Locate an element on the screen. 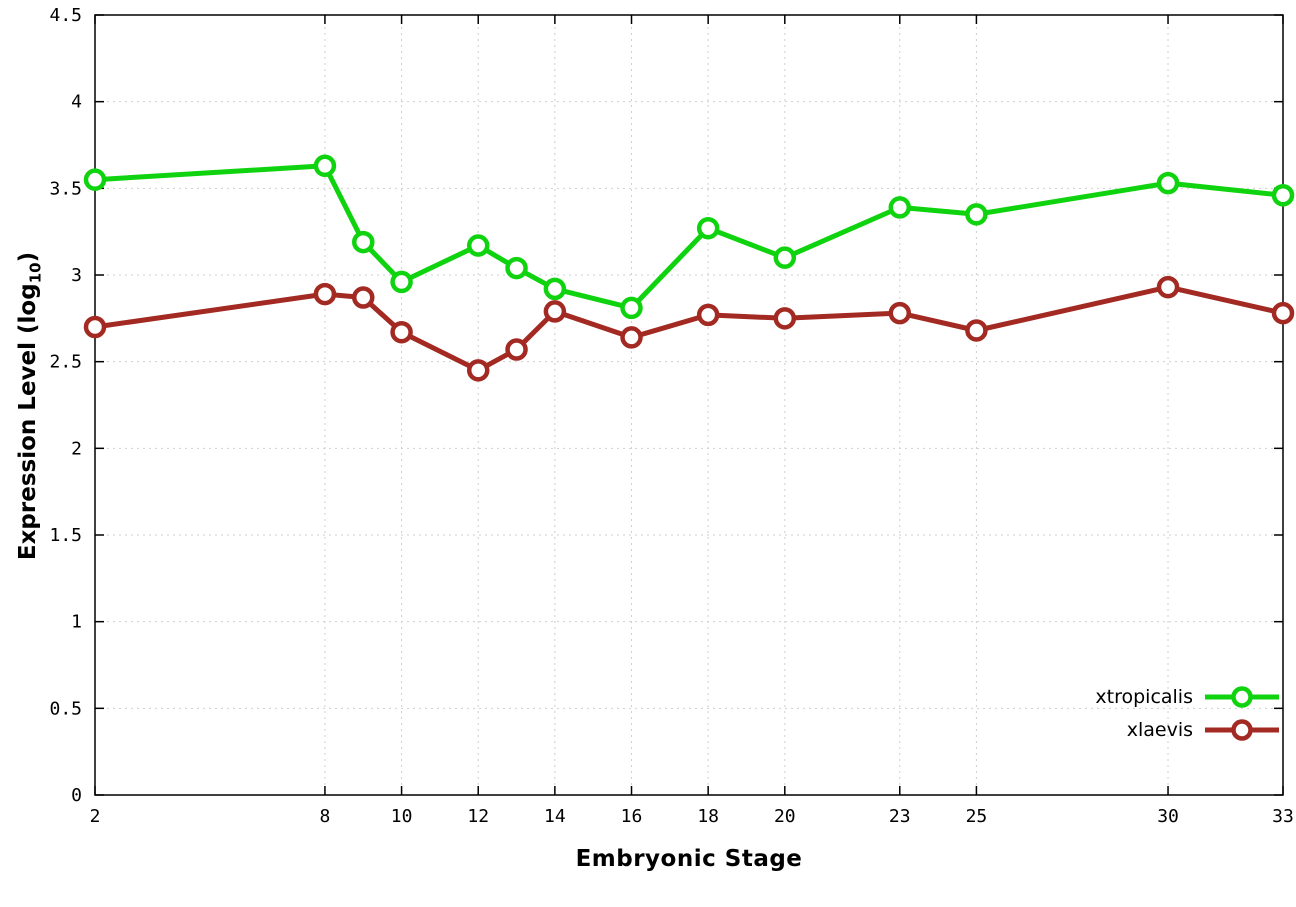 The width and height of the screenshot is (1296, 907). svg-text: 0.5 is located at coordinates (65, 708).